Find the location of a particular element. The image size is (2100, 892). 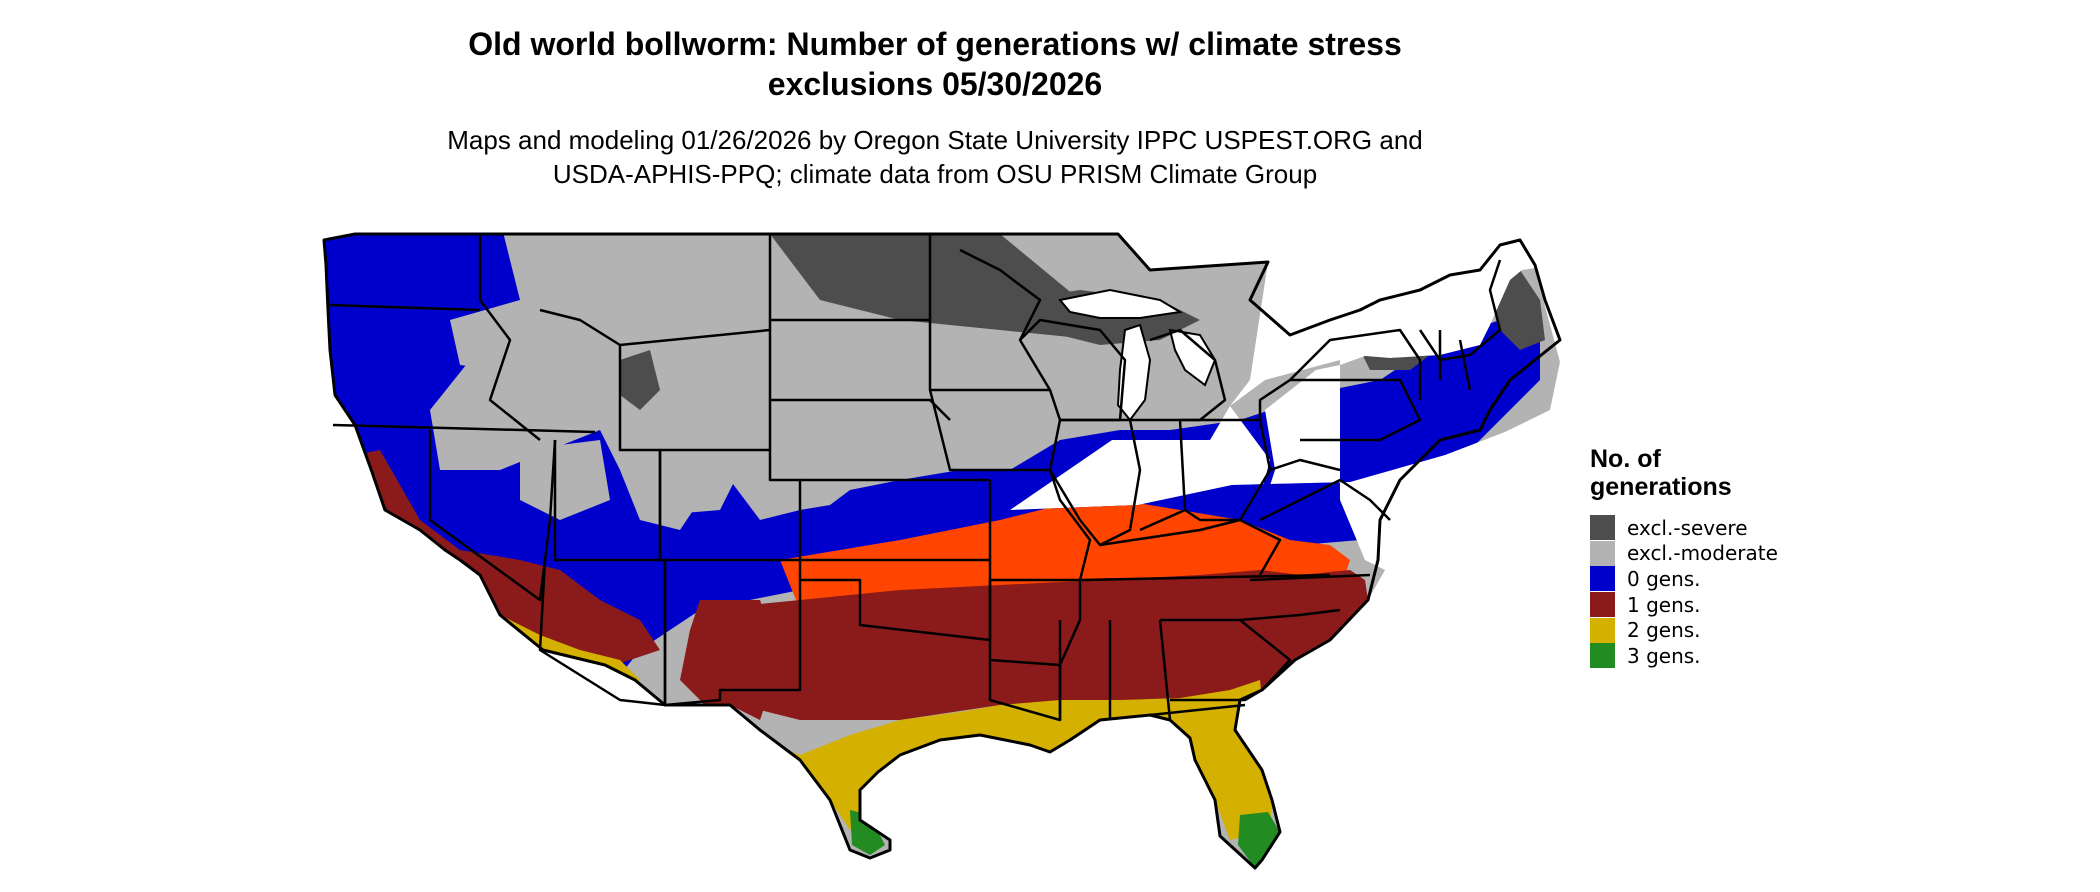

border-mi is located at coordinates (1188, 375).